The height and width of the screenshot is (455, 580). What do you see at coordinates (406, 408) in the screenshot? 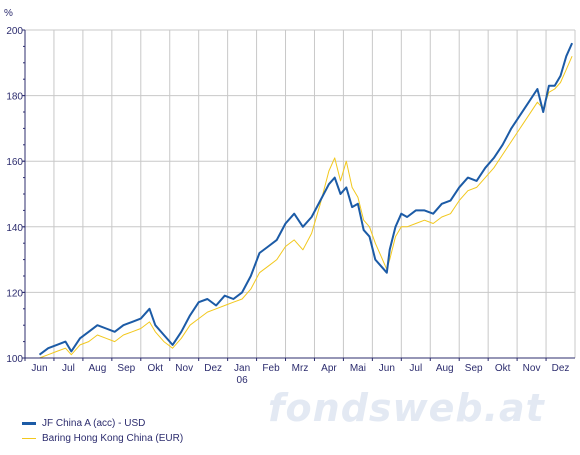
I see `watermark-logo: fondsweb.at` at bounding box center [406, 408].